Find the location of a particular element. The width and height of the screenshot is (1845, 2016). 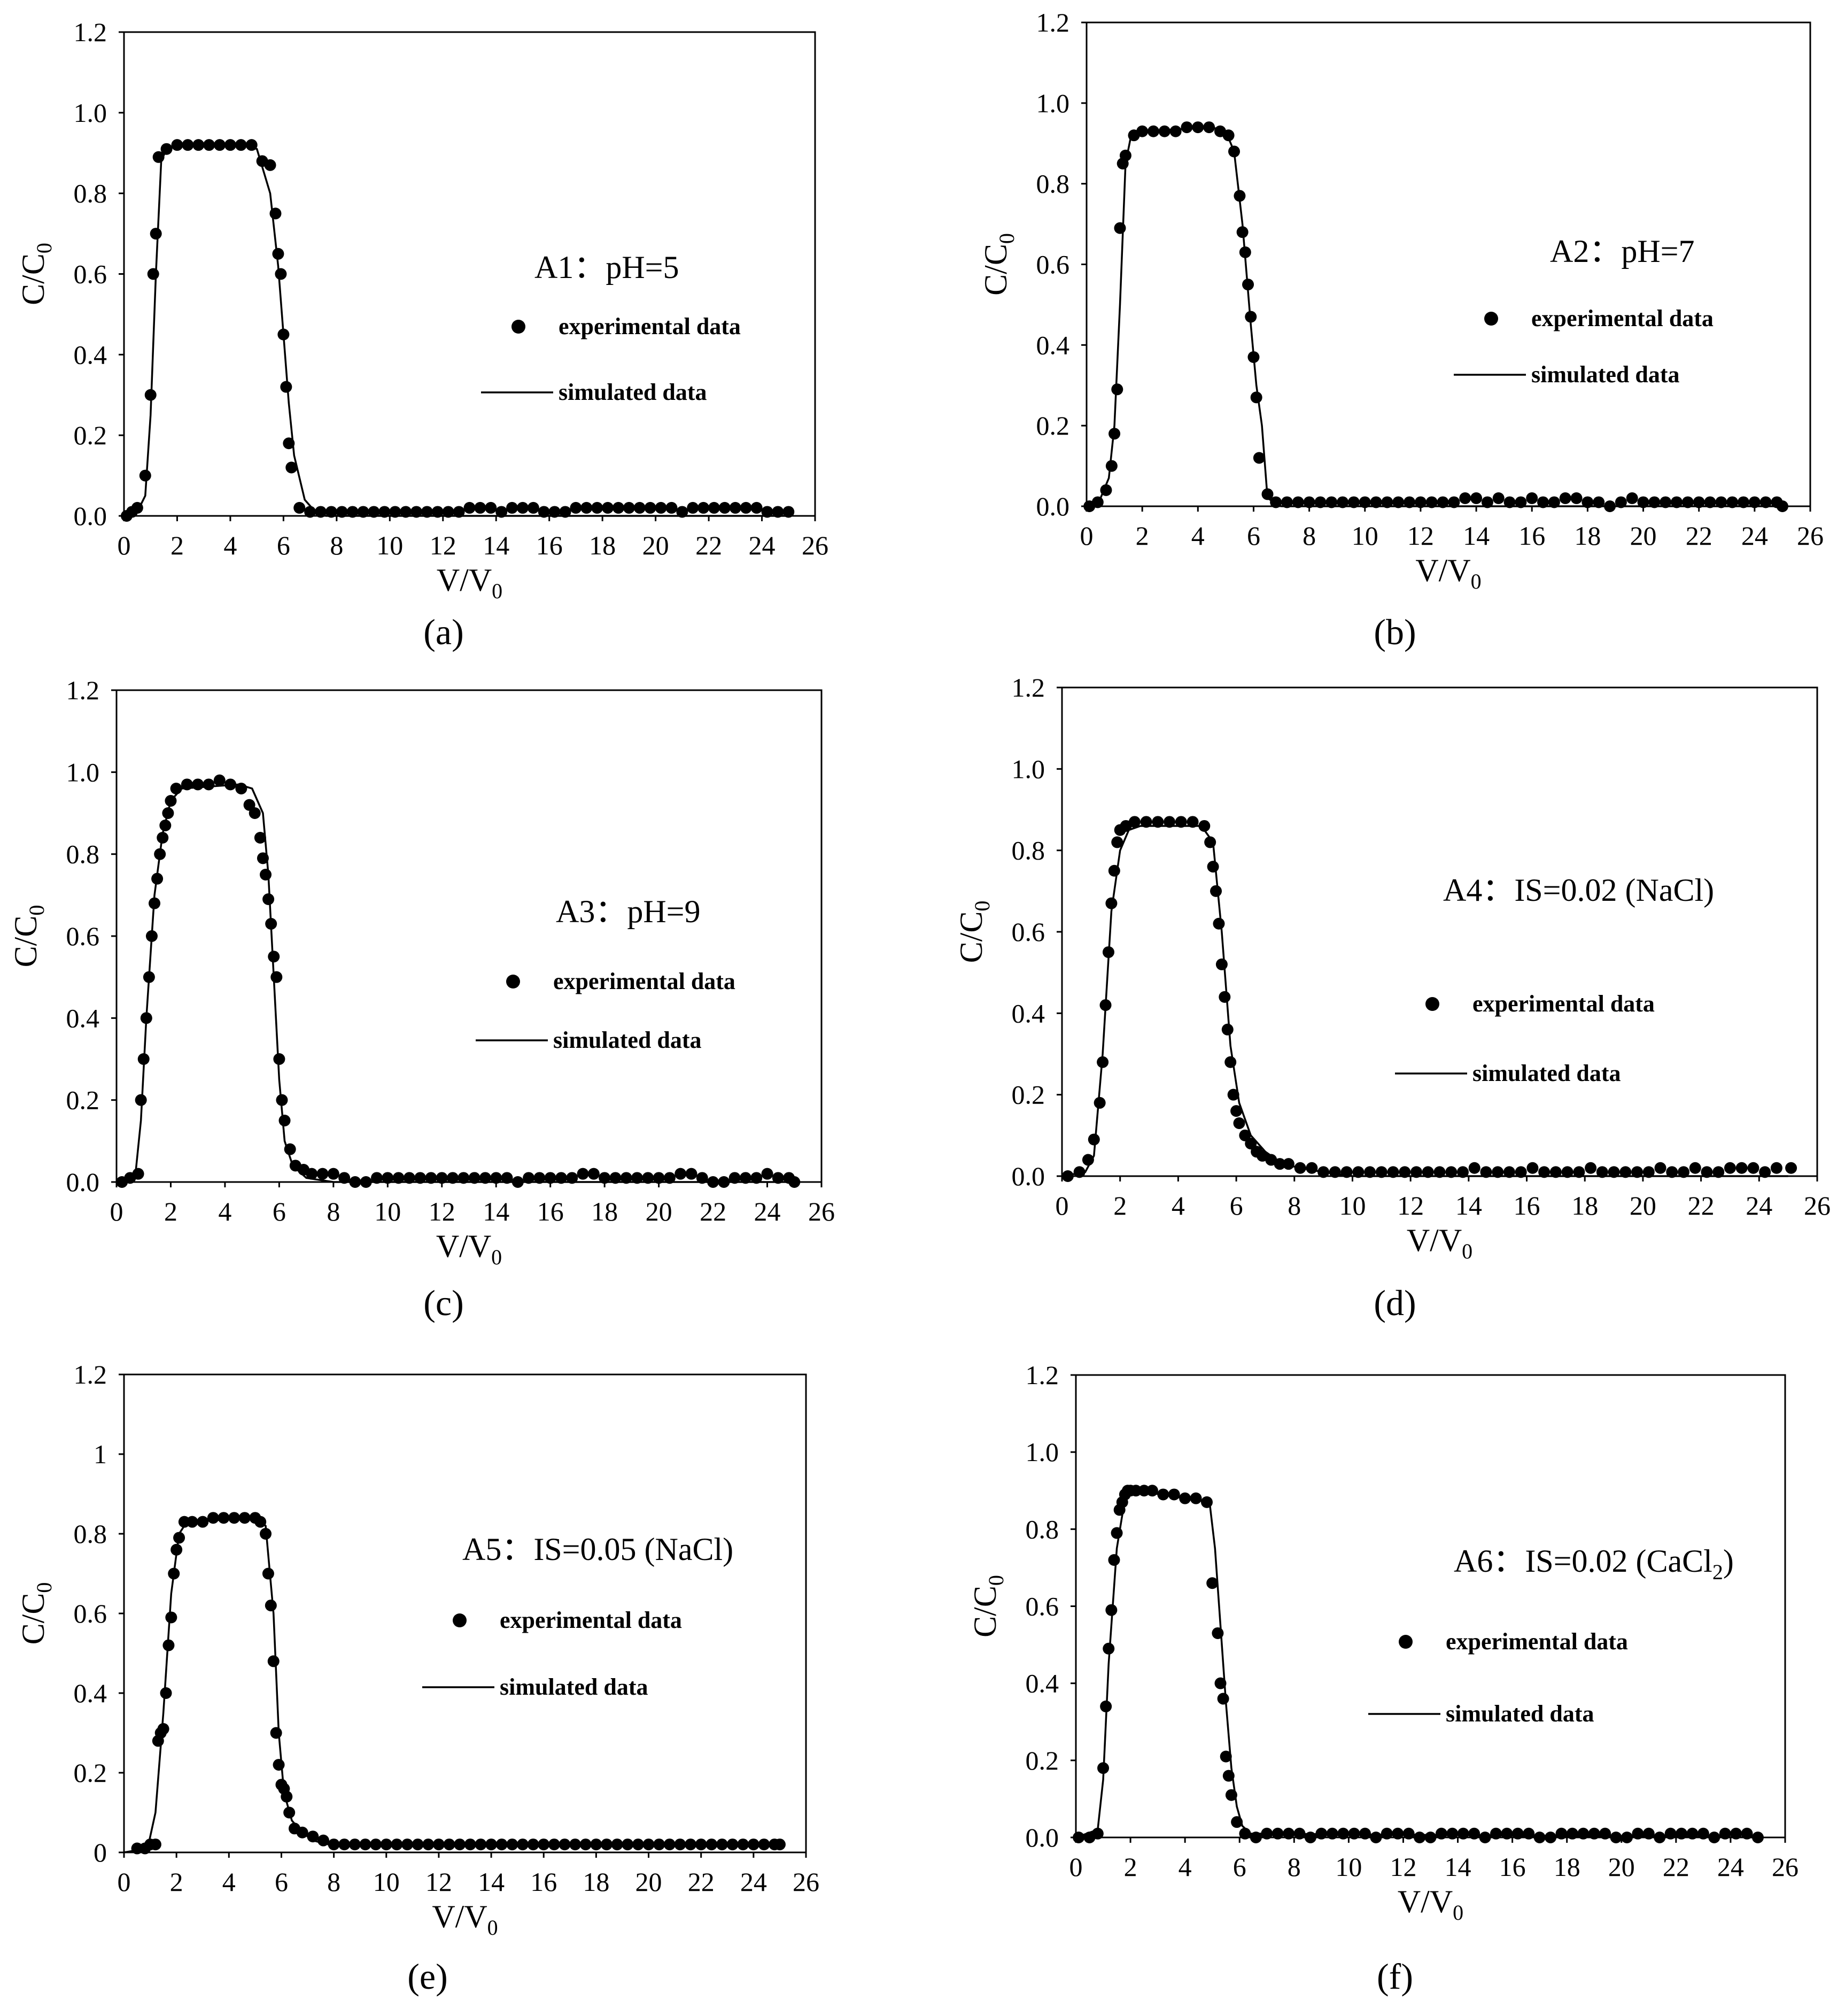

legend-label-simulated: simulated data is located at coordinates (627, 1040).